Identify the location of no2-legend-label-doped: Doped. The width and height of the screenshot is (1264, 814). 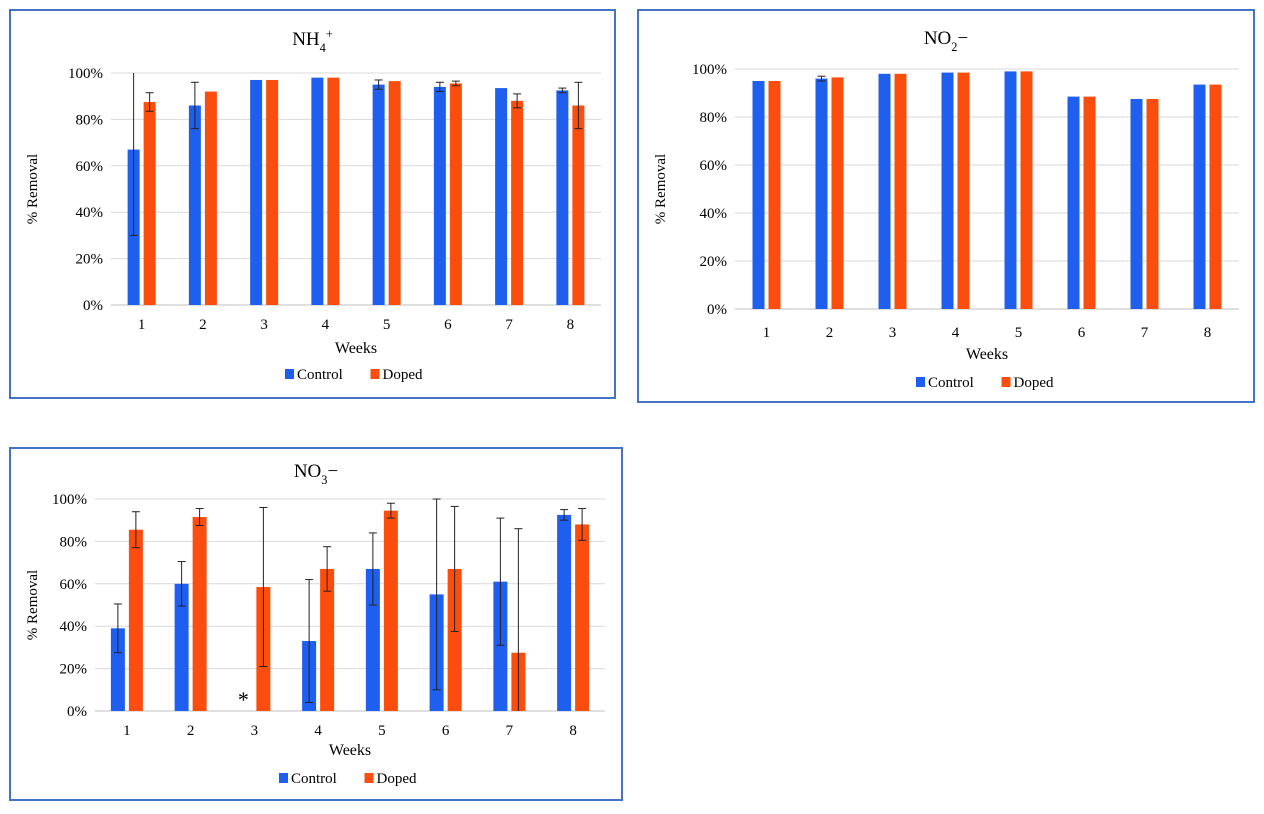
(1034, 383).